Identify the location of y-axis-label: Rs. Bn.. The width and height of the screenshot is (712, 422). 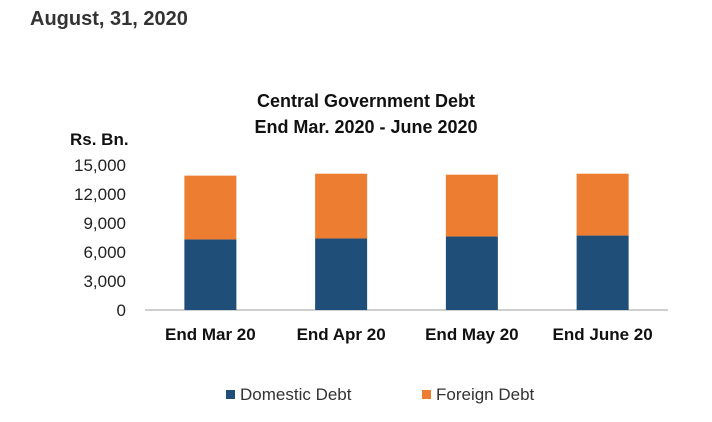
(99, 139).